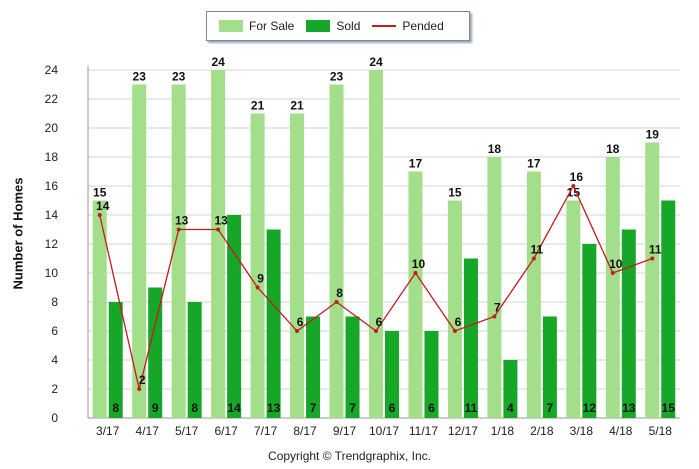 The image size is (699, 469). Describe the element at coordinates (226, 431) in the screenshot. I see `x-tick-label: 6/17` at that location.